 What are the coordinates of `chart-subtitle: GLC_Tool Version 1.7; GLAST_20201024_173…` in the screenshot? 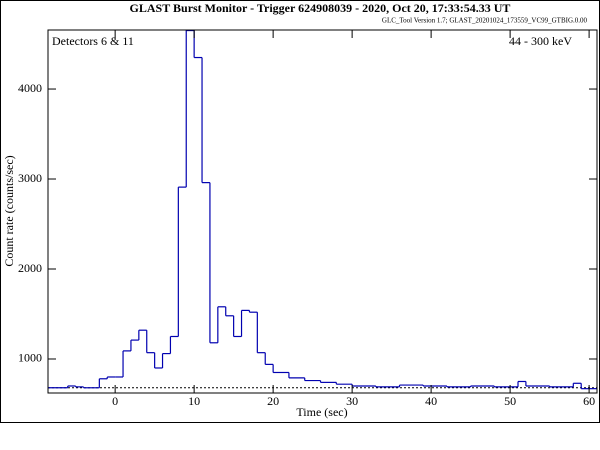 It's located at (485, 21).